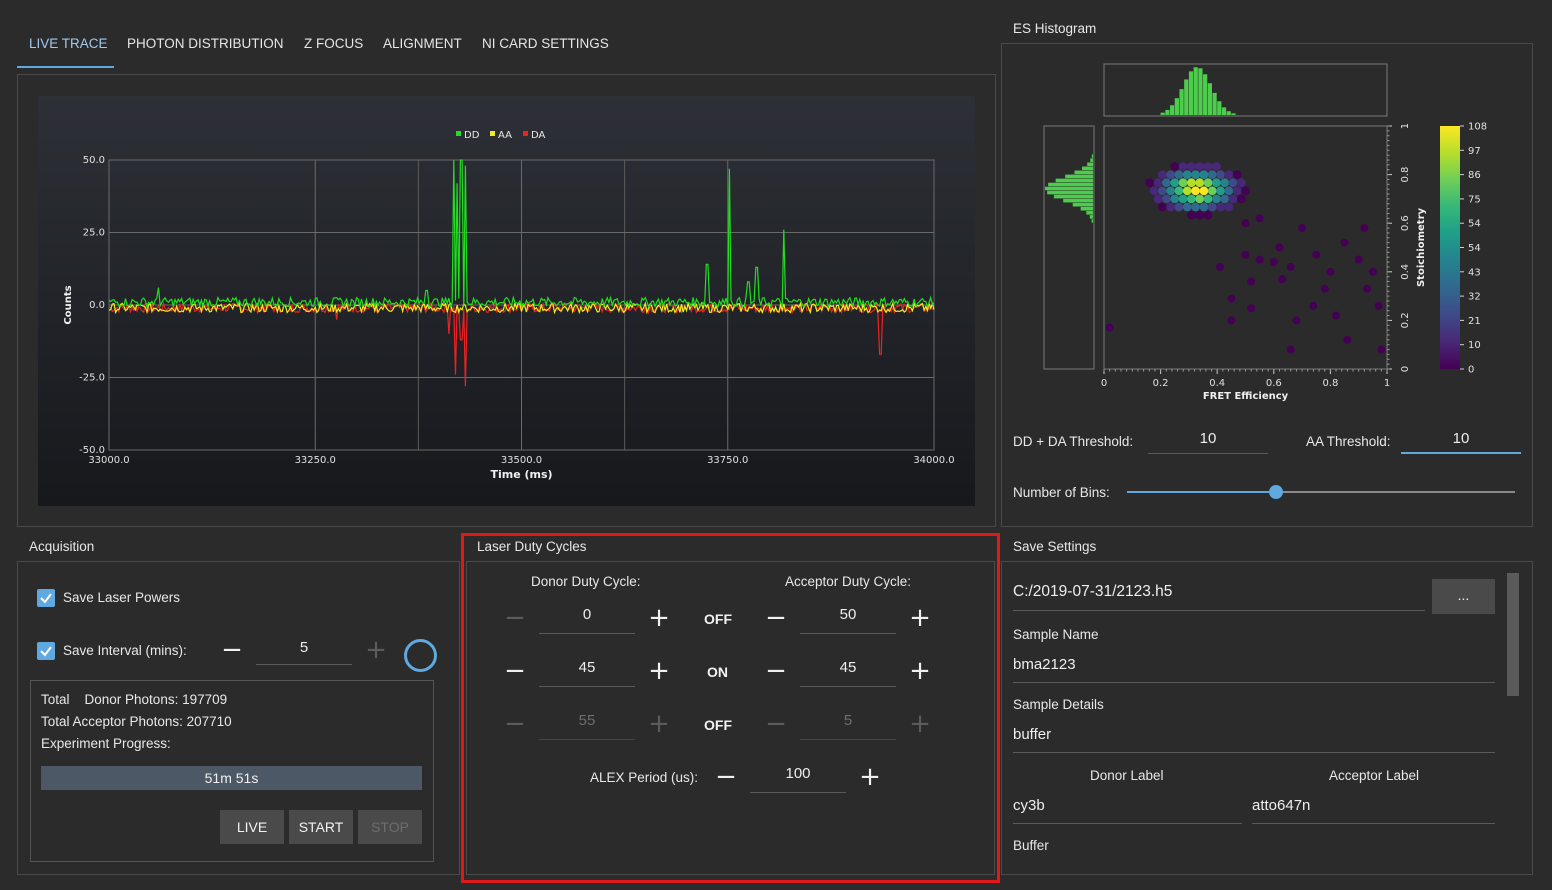 This screenshot has height=890, width=1552. Describe the element at coordinates (718, 619) in the screenshot. I see `row-0-state: OFF` at that location.